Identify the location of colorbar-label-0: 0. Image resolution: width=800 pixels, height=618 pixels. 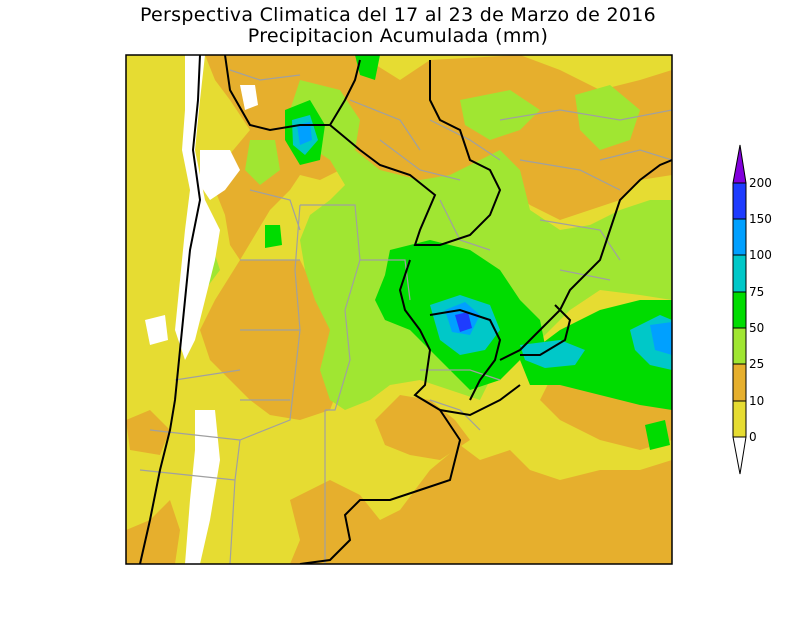
(753, 437).